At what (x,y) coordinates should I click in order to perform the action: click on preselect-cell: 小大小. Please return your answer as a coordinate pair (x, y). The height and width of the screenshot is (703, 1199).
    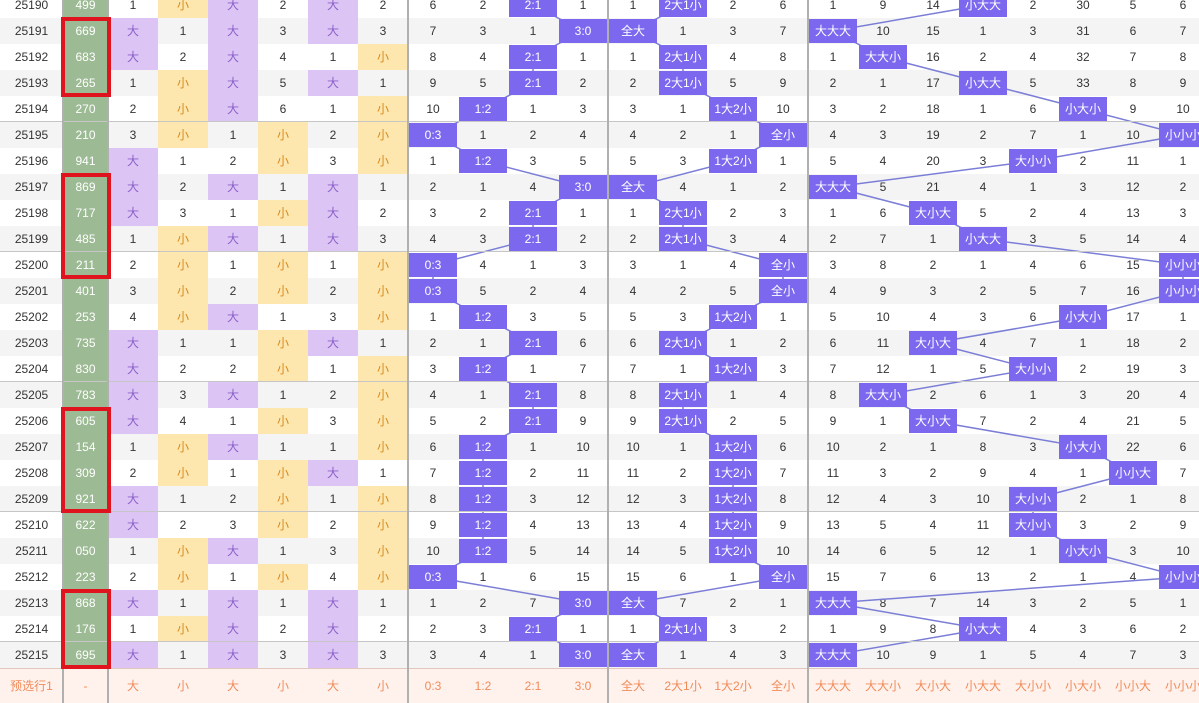
    Looking at the image, I should click on (1083, 685).